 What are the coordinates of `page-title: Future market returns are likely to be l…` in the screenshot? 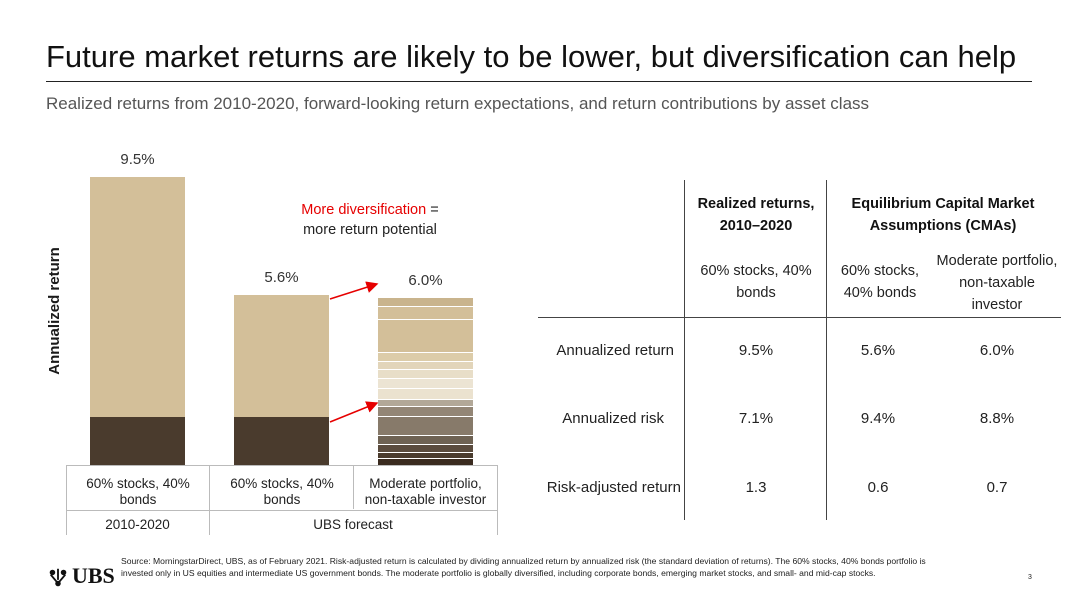 It's located at (531, 56).